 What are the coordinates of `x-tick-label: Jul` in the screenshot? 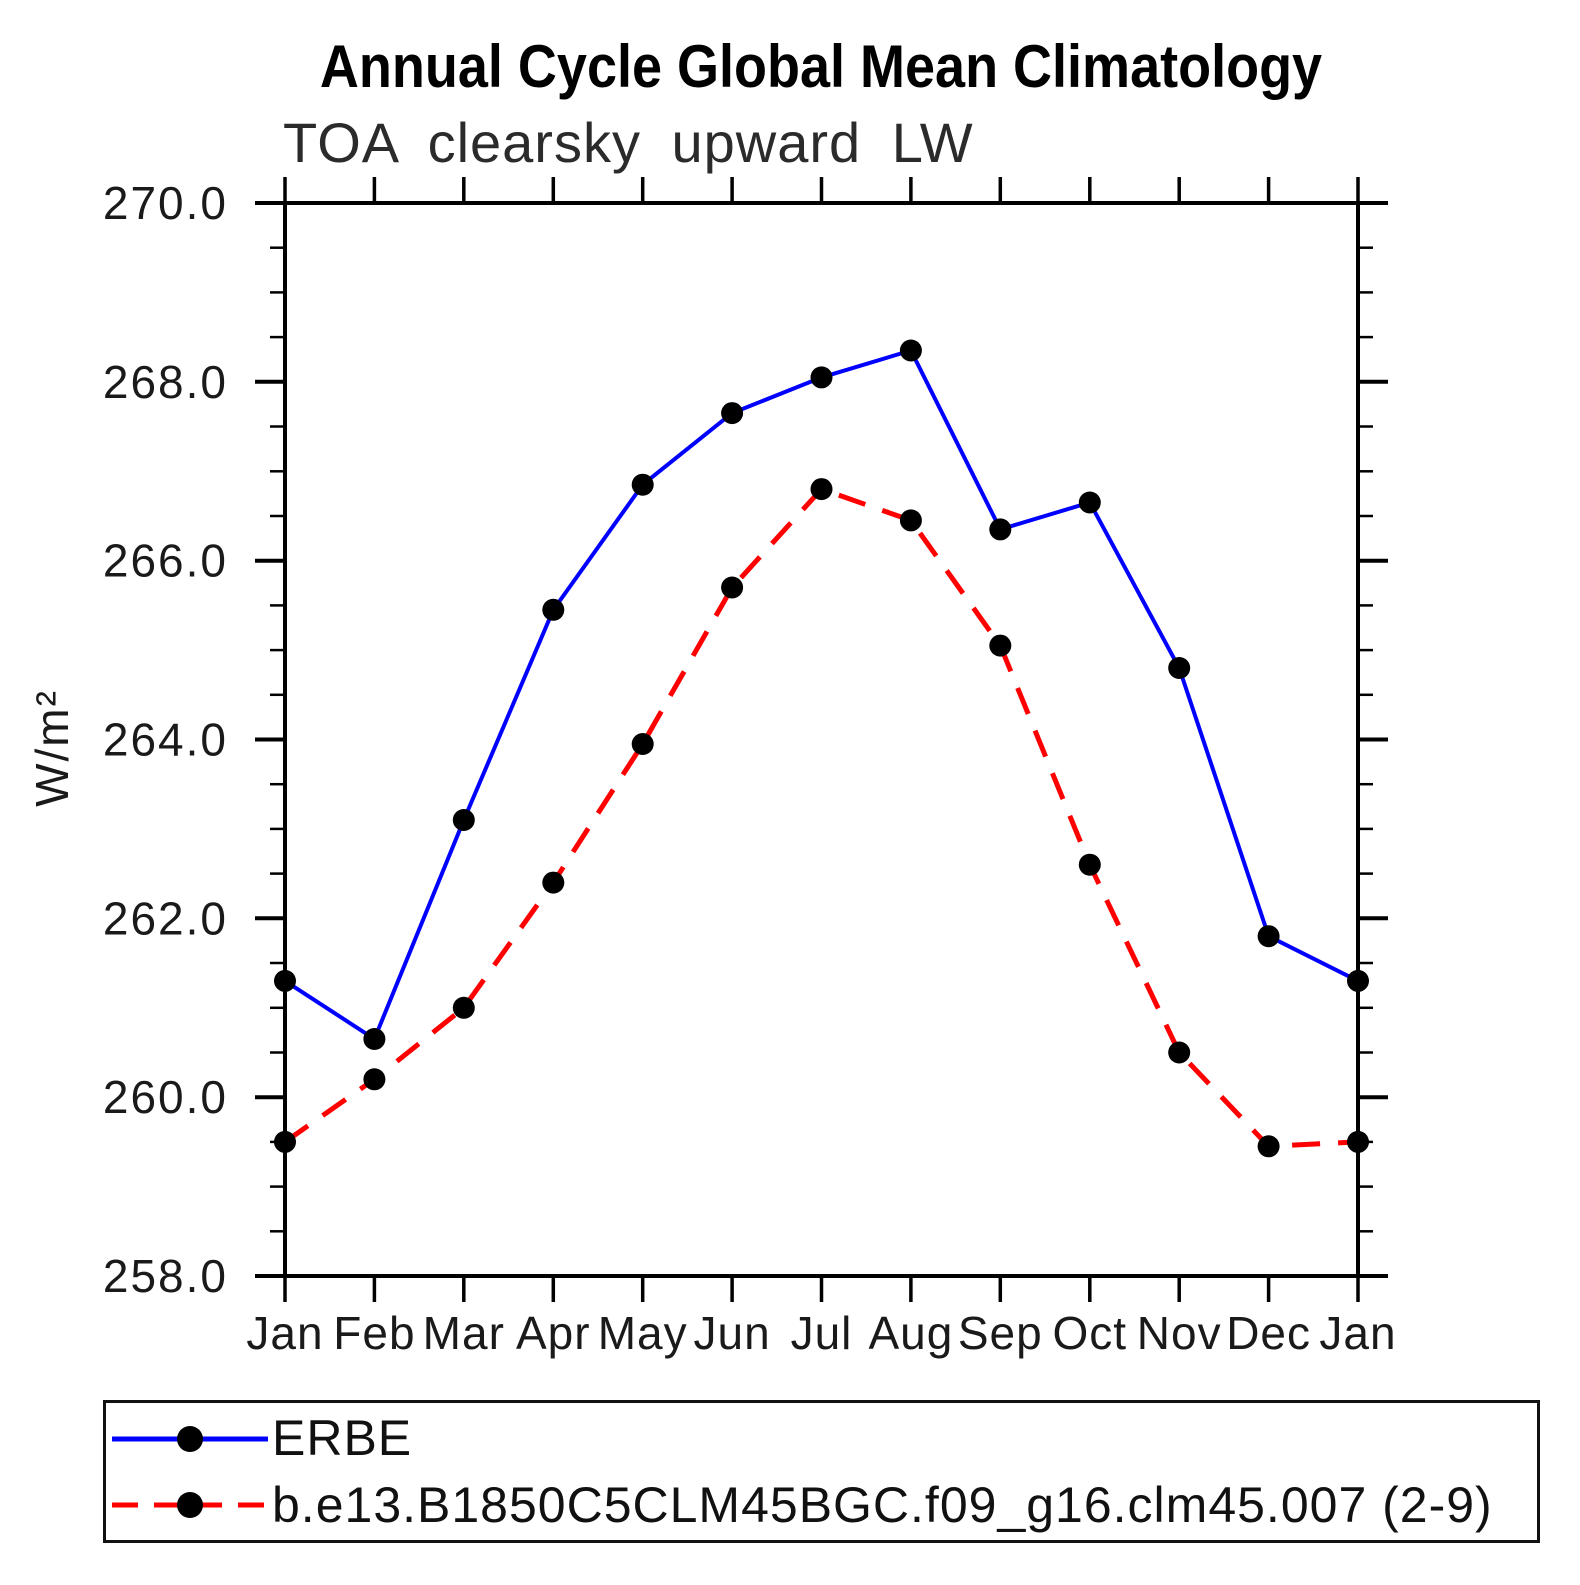 It's located at (822, 1333).